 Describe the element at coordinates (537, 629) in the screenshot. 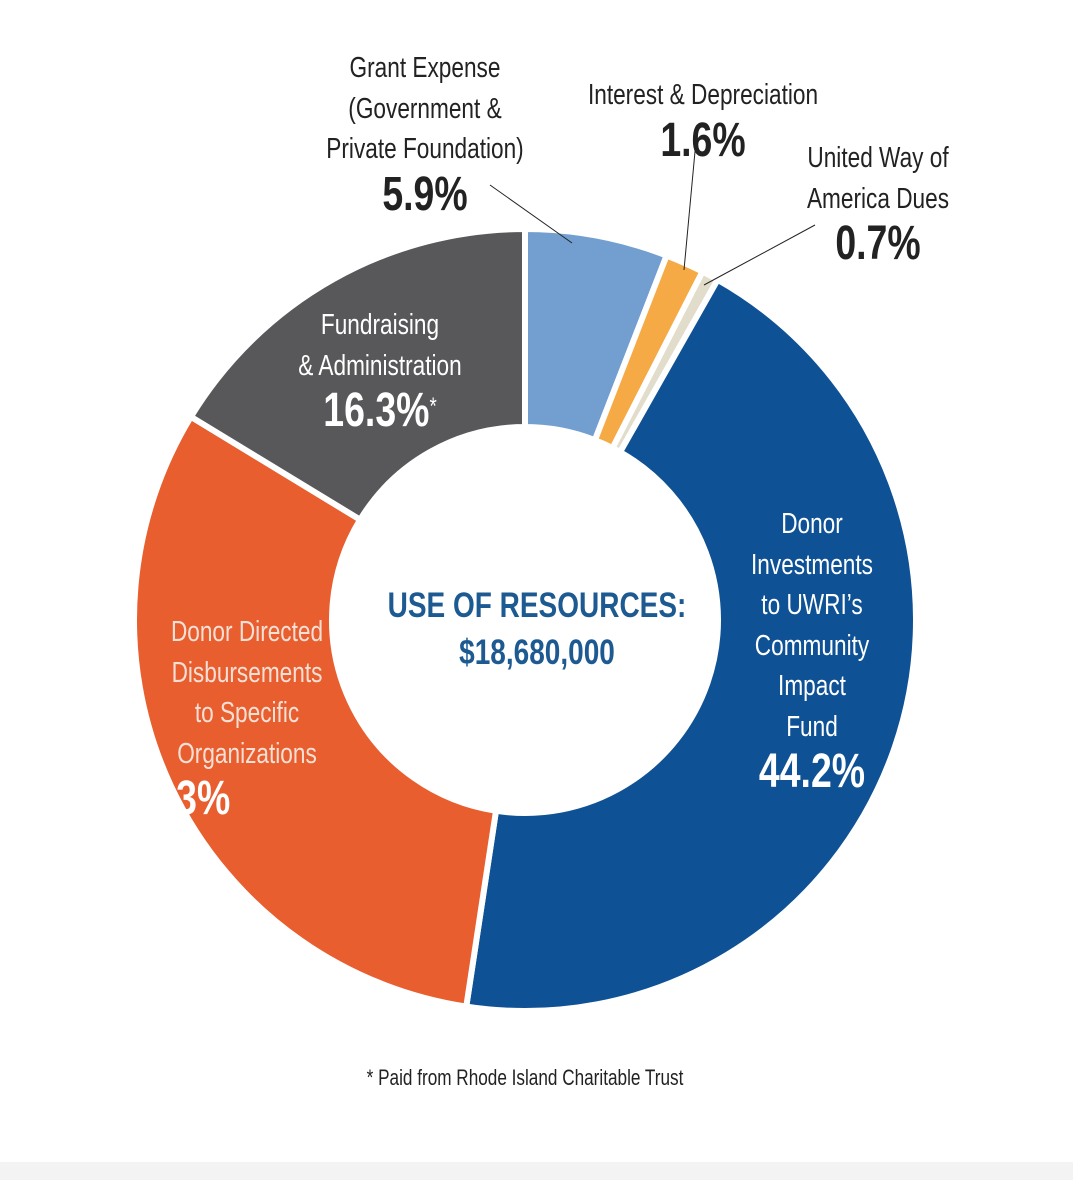

I see `center-label: USE OF RESOURCES: $18,680,000` at that location.